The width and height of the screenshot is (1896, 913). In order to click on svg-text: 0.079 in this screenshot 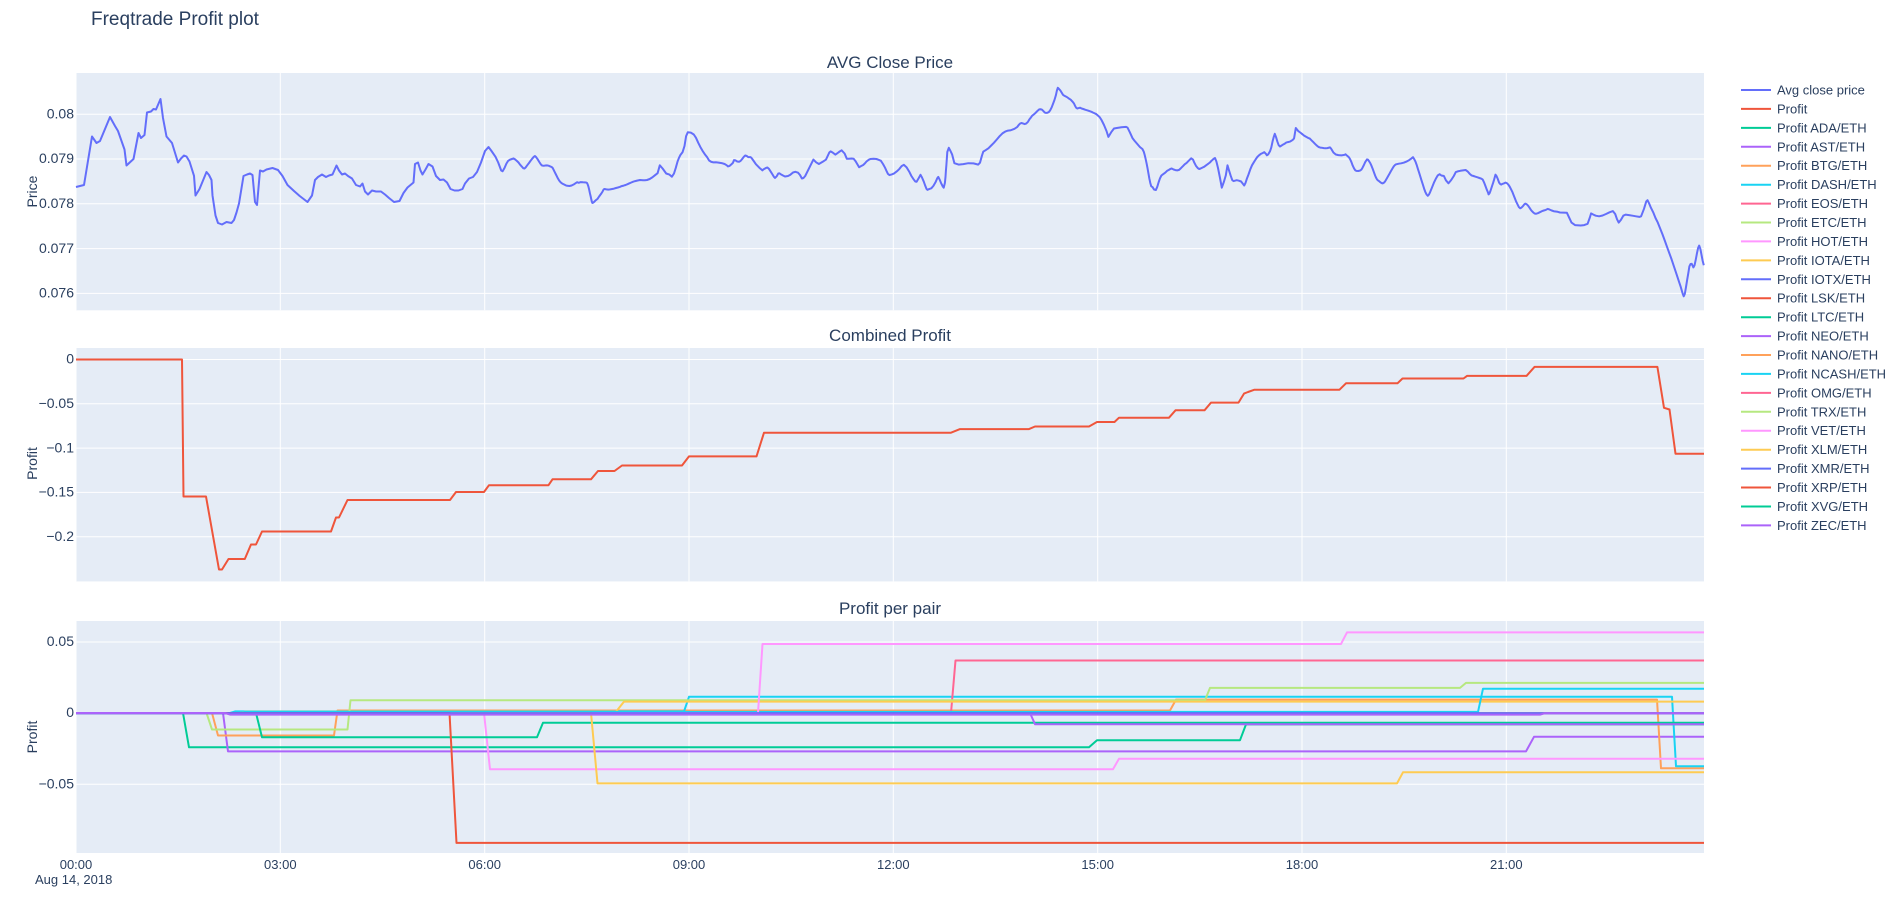, I will do `click(56, 158)`.